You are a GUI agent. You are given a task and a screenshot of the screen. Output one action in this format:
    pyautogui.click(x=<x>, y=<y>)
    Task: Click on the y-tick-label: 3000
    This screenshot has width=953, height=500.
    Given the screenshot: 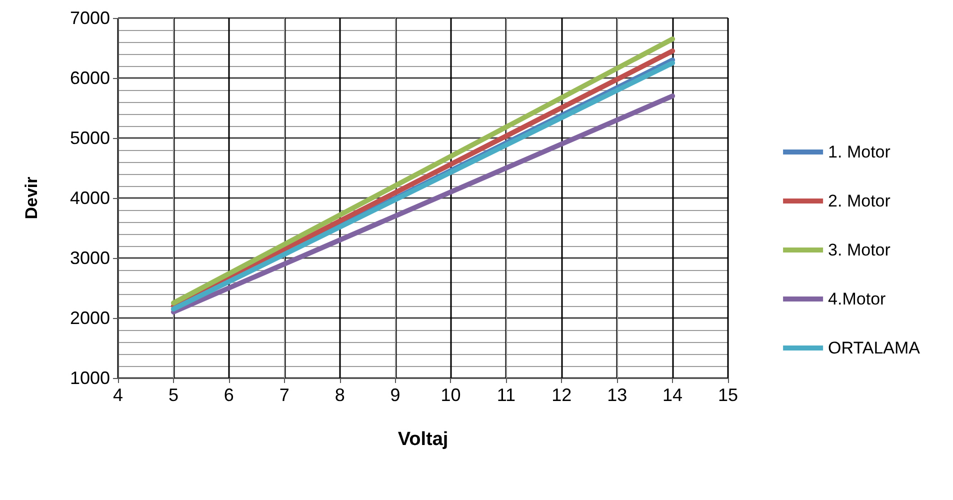 What is the action you would take?
    pyautogui.click(x=90, y=258)
    